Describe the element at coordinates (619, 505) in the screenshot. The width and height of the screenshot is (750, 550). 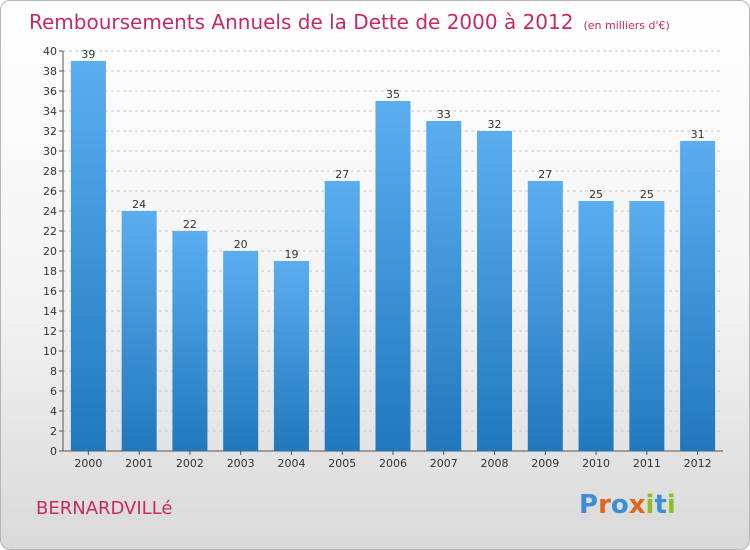
I see `logo-letter: o` at that location.